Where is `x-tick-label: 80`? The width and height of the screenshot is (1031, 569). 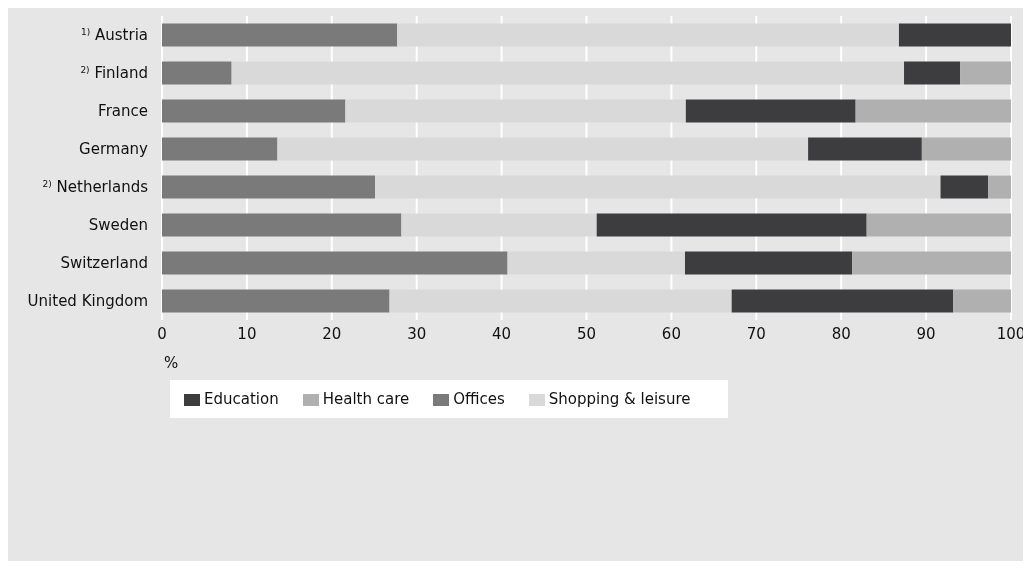 x-tick-label: 80 is located at coordinates (841, 333).